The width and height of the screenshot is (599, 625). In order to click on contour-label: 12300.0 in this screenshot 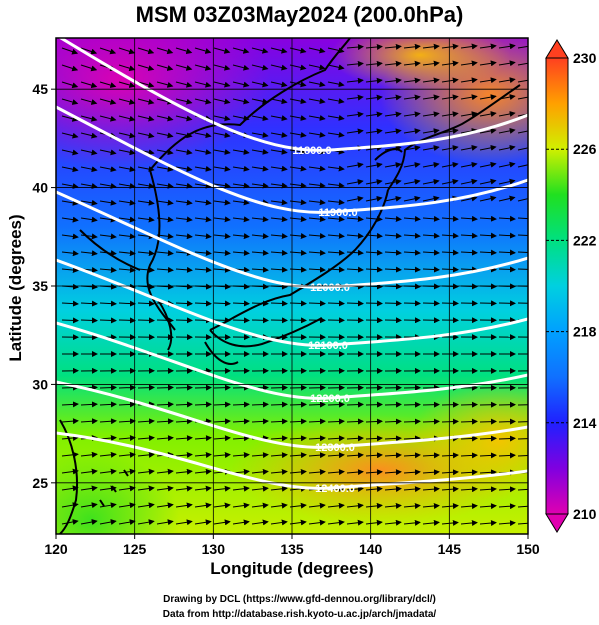, I will do `click(335, 448)`.